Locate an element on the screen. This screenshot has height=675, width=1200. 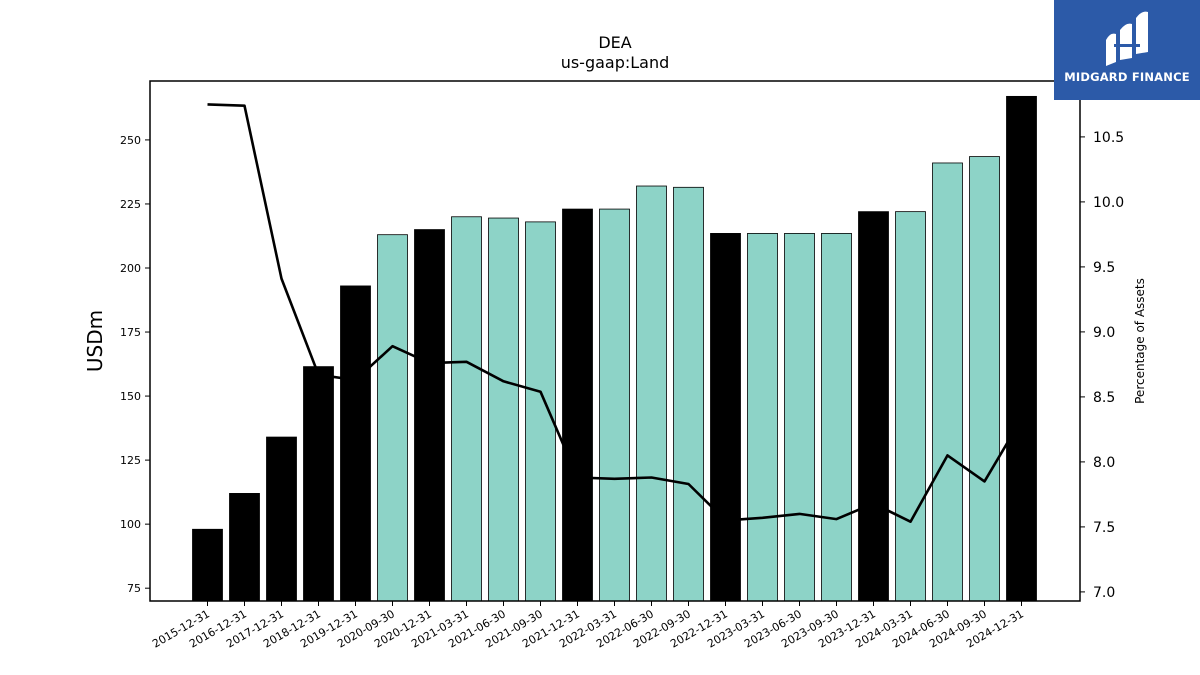
y-axis-label: USDm is located at coordinates (95, 341).